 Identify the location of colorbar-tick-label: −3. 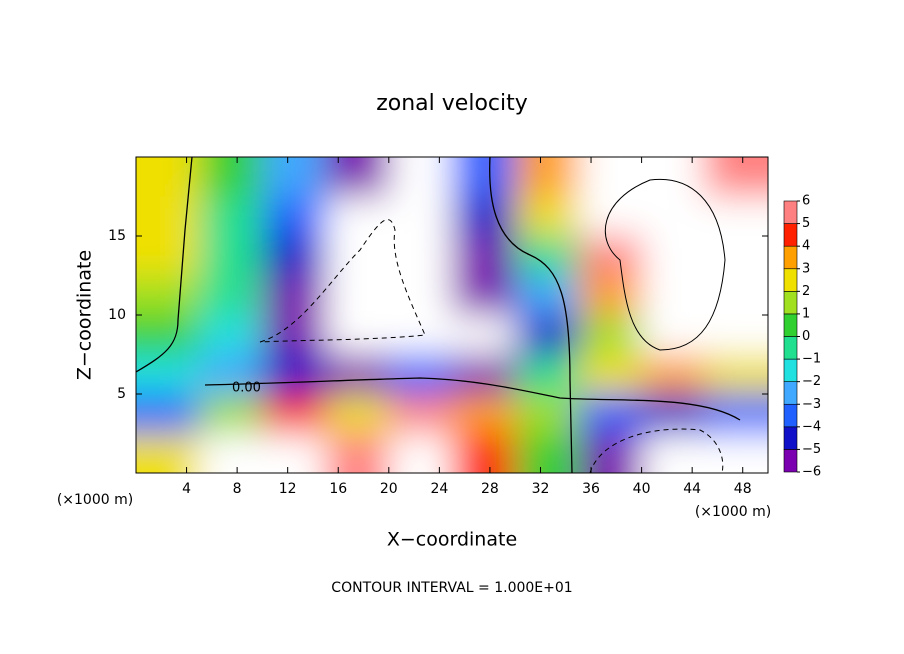
(811, 404).